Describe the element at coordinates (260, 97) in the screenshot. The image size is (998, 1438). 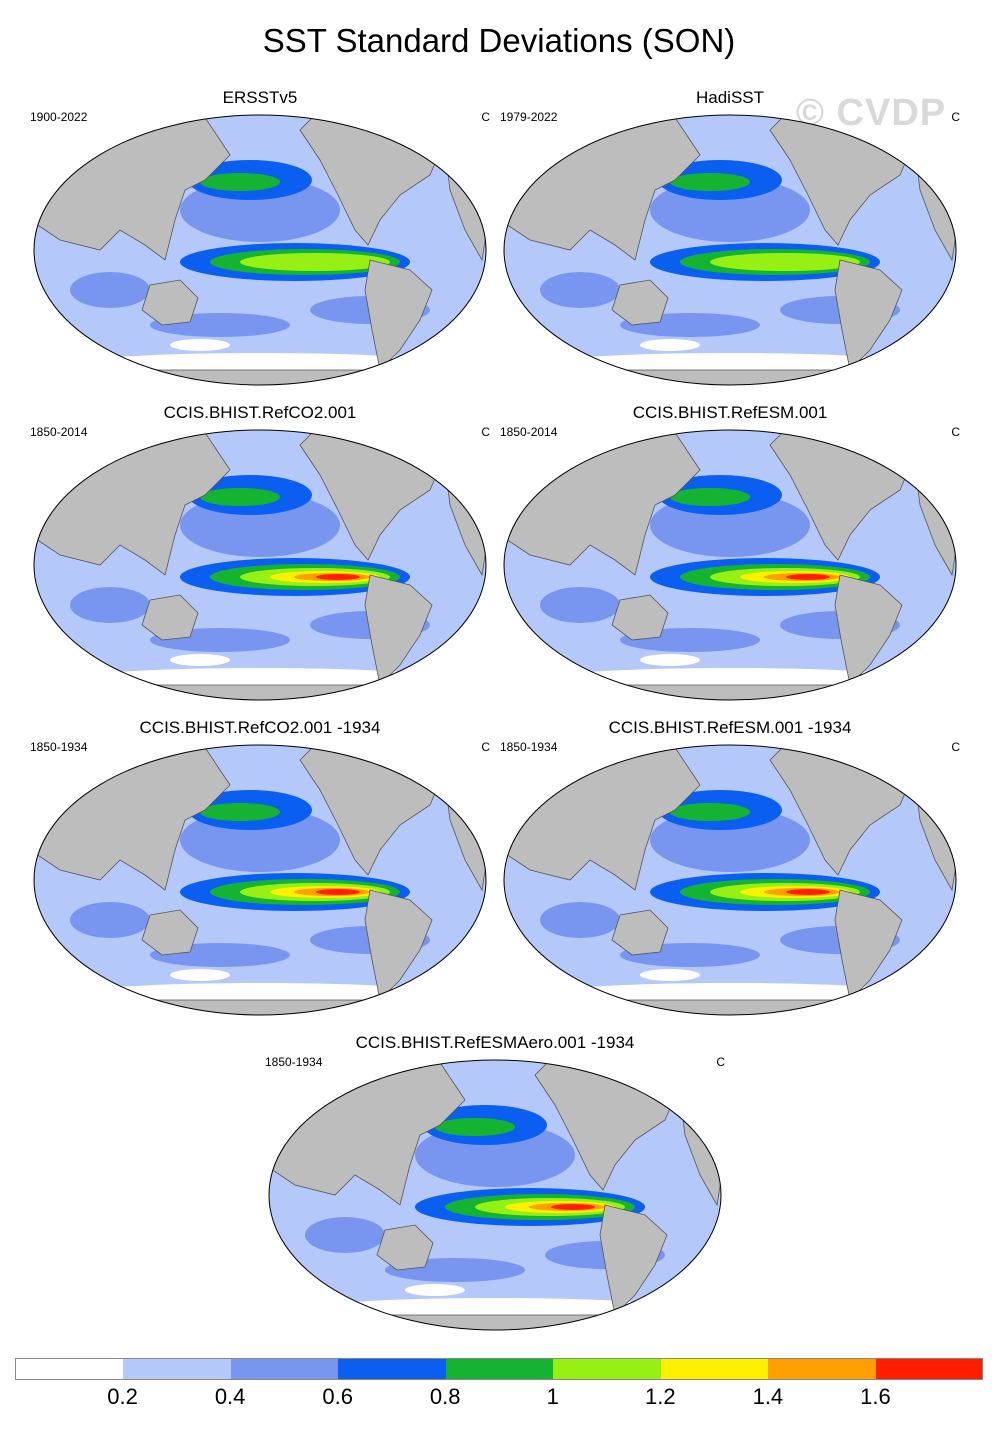
I see `panel-title: ERSSTv5` at that location.